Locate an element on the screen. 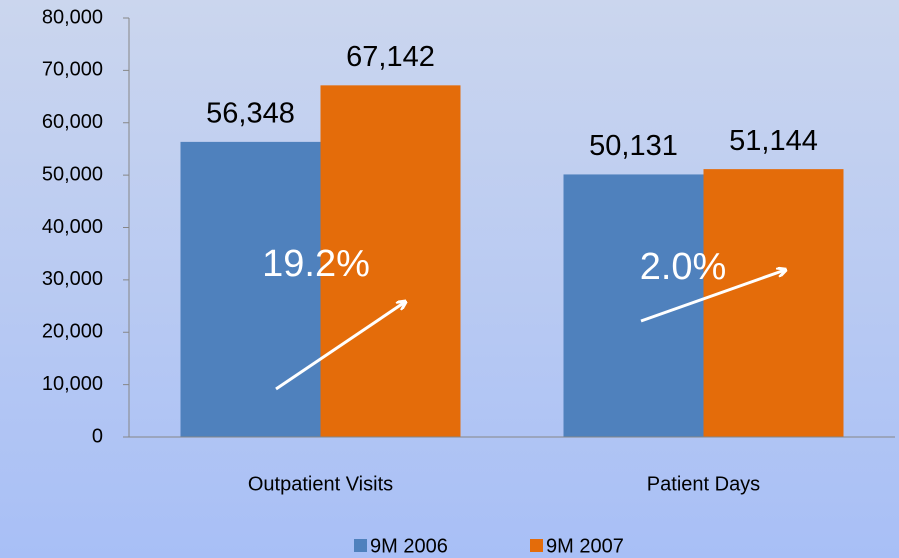  annotation: 19.2% is located at coordinates (316, 264).